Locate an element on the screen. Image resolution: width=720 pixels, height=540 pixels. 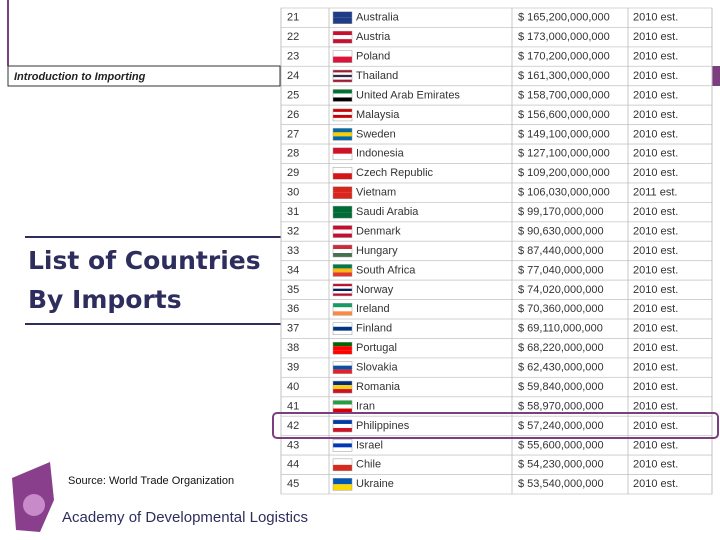
rank: 24 is located at coordinates (293, 76).